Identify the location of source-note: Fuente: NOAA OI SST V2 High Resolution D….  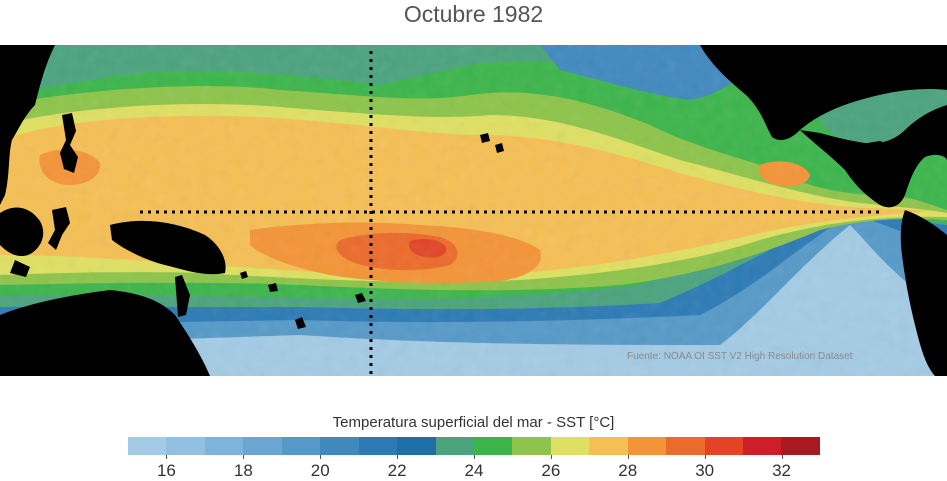
(740, 356).